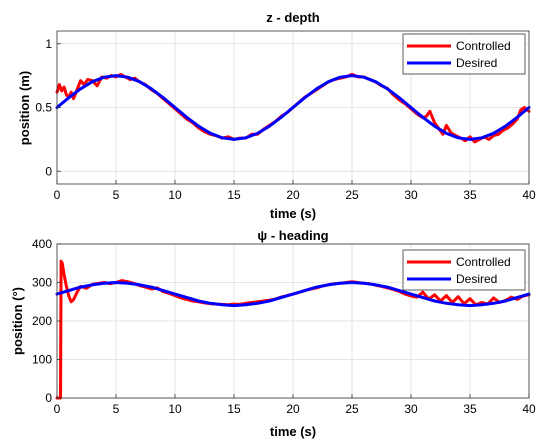 The image size is (550, 448). Describe the element at coordinates (42, 360) in the screenshot. I see `heading-ytick-label: 100` at that location.